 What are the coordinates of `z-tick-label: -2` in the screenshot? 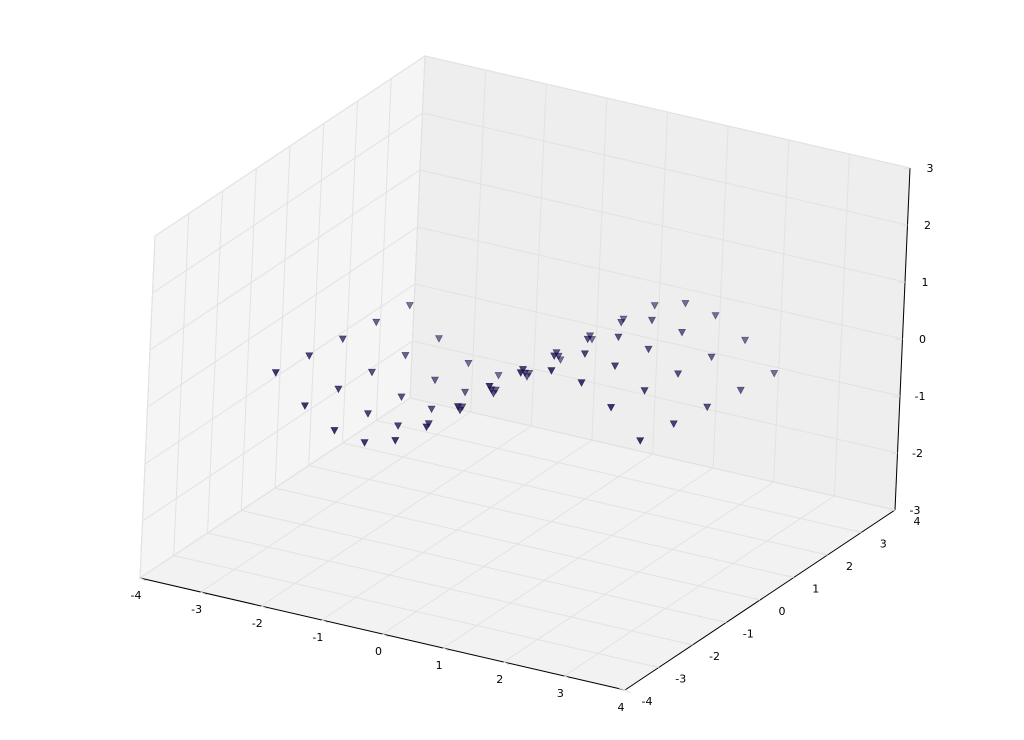 It's located at (917, 453).